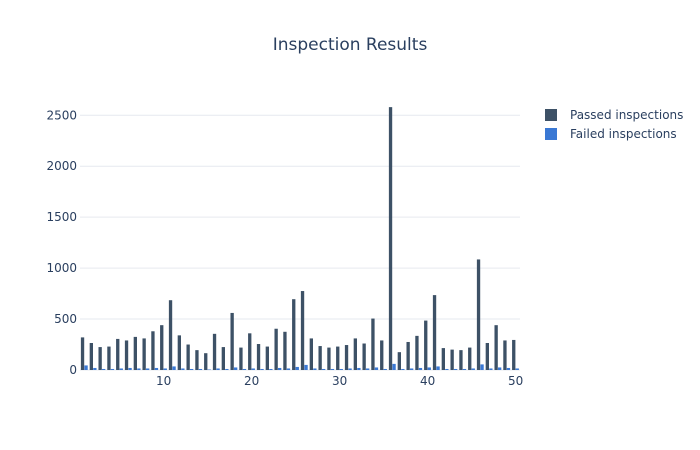  I want to click on y-tick-label: 0, so click(73, 370).